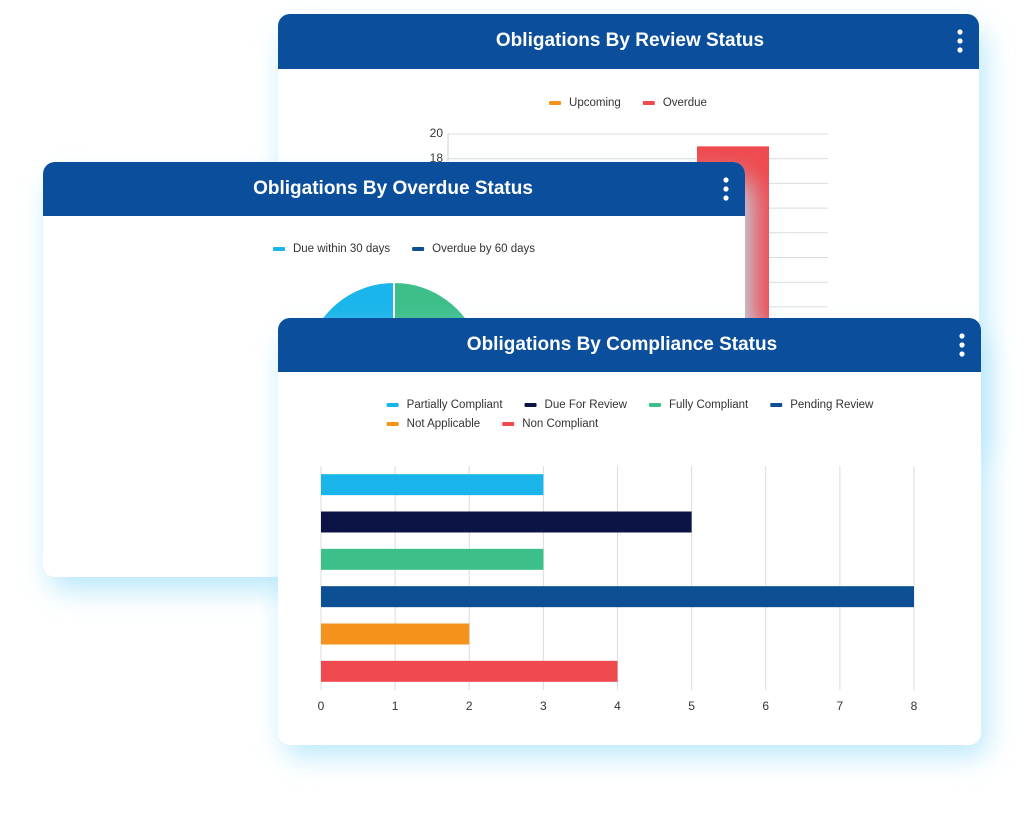 This screenshot has width=1024, height=817. I want to click on legend-label: Fully Compliant, so click(709, 405).